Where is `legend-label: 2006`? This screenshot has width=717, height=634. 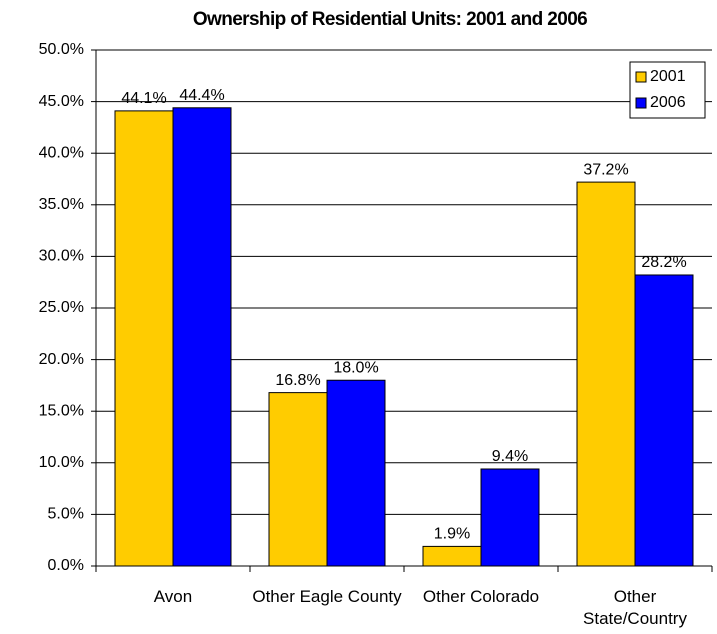
legend-label: 2006 is located at coordinates (668, 102).